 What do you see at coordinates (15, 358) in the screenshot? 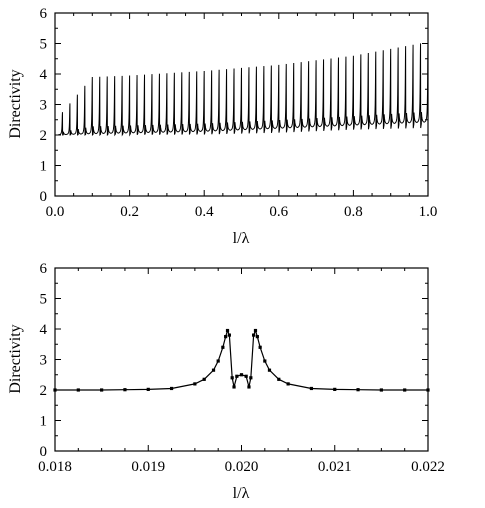
I see `y-axis-label-bottom: Directivity` at bounding box center [15, 358].